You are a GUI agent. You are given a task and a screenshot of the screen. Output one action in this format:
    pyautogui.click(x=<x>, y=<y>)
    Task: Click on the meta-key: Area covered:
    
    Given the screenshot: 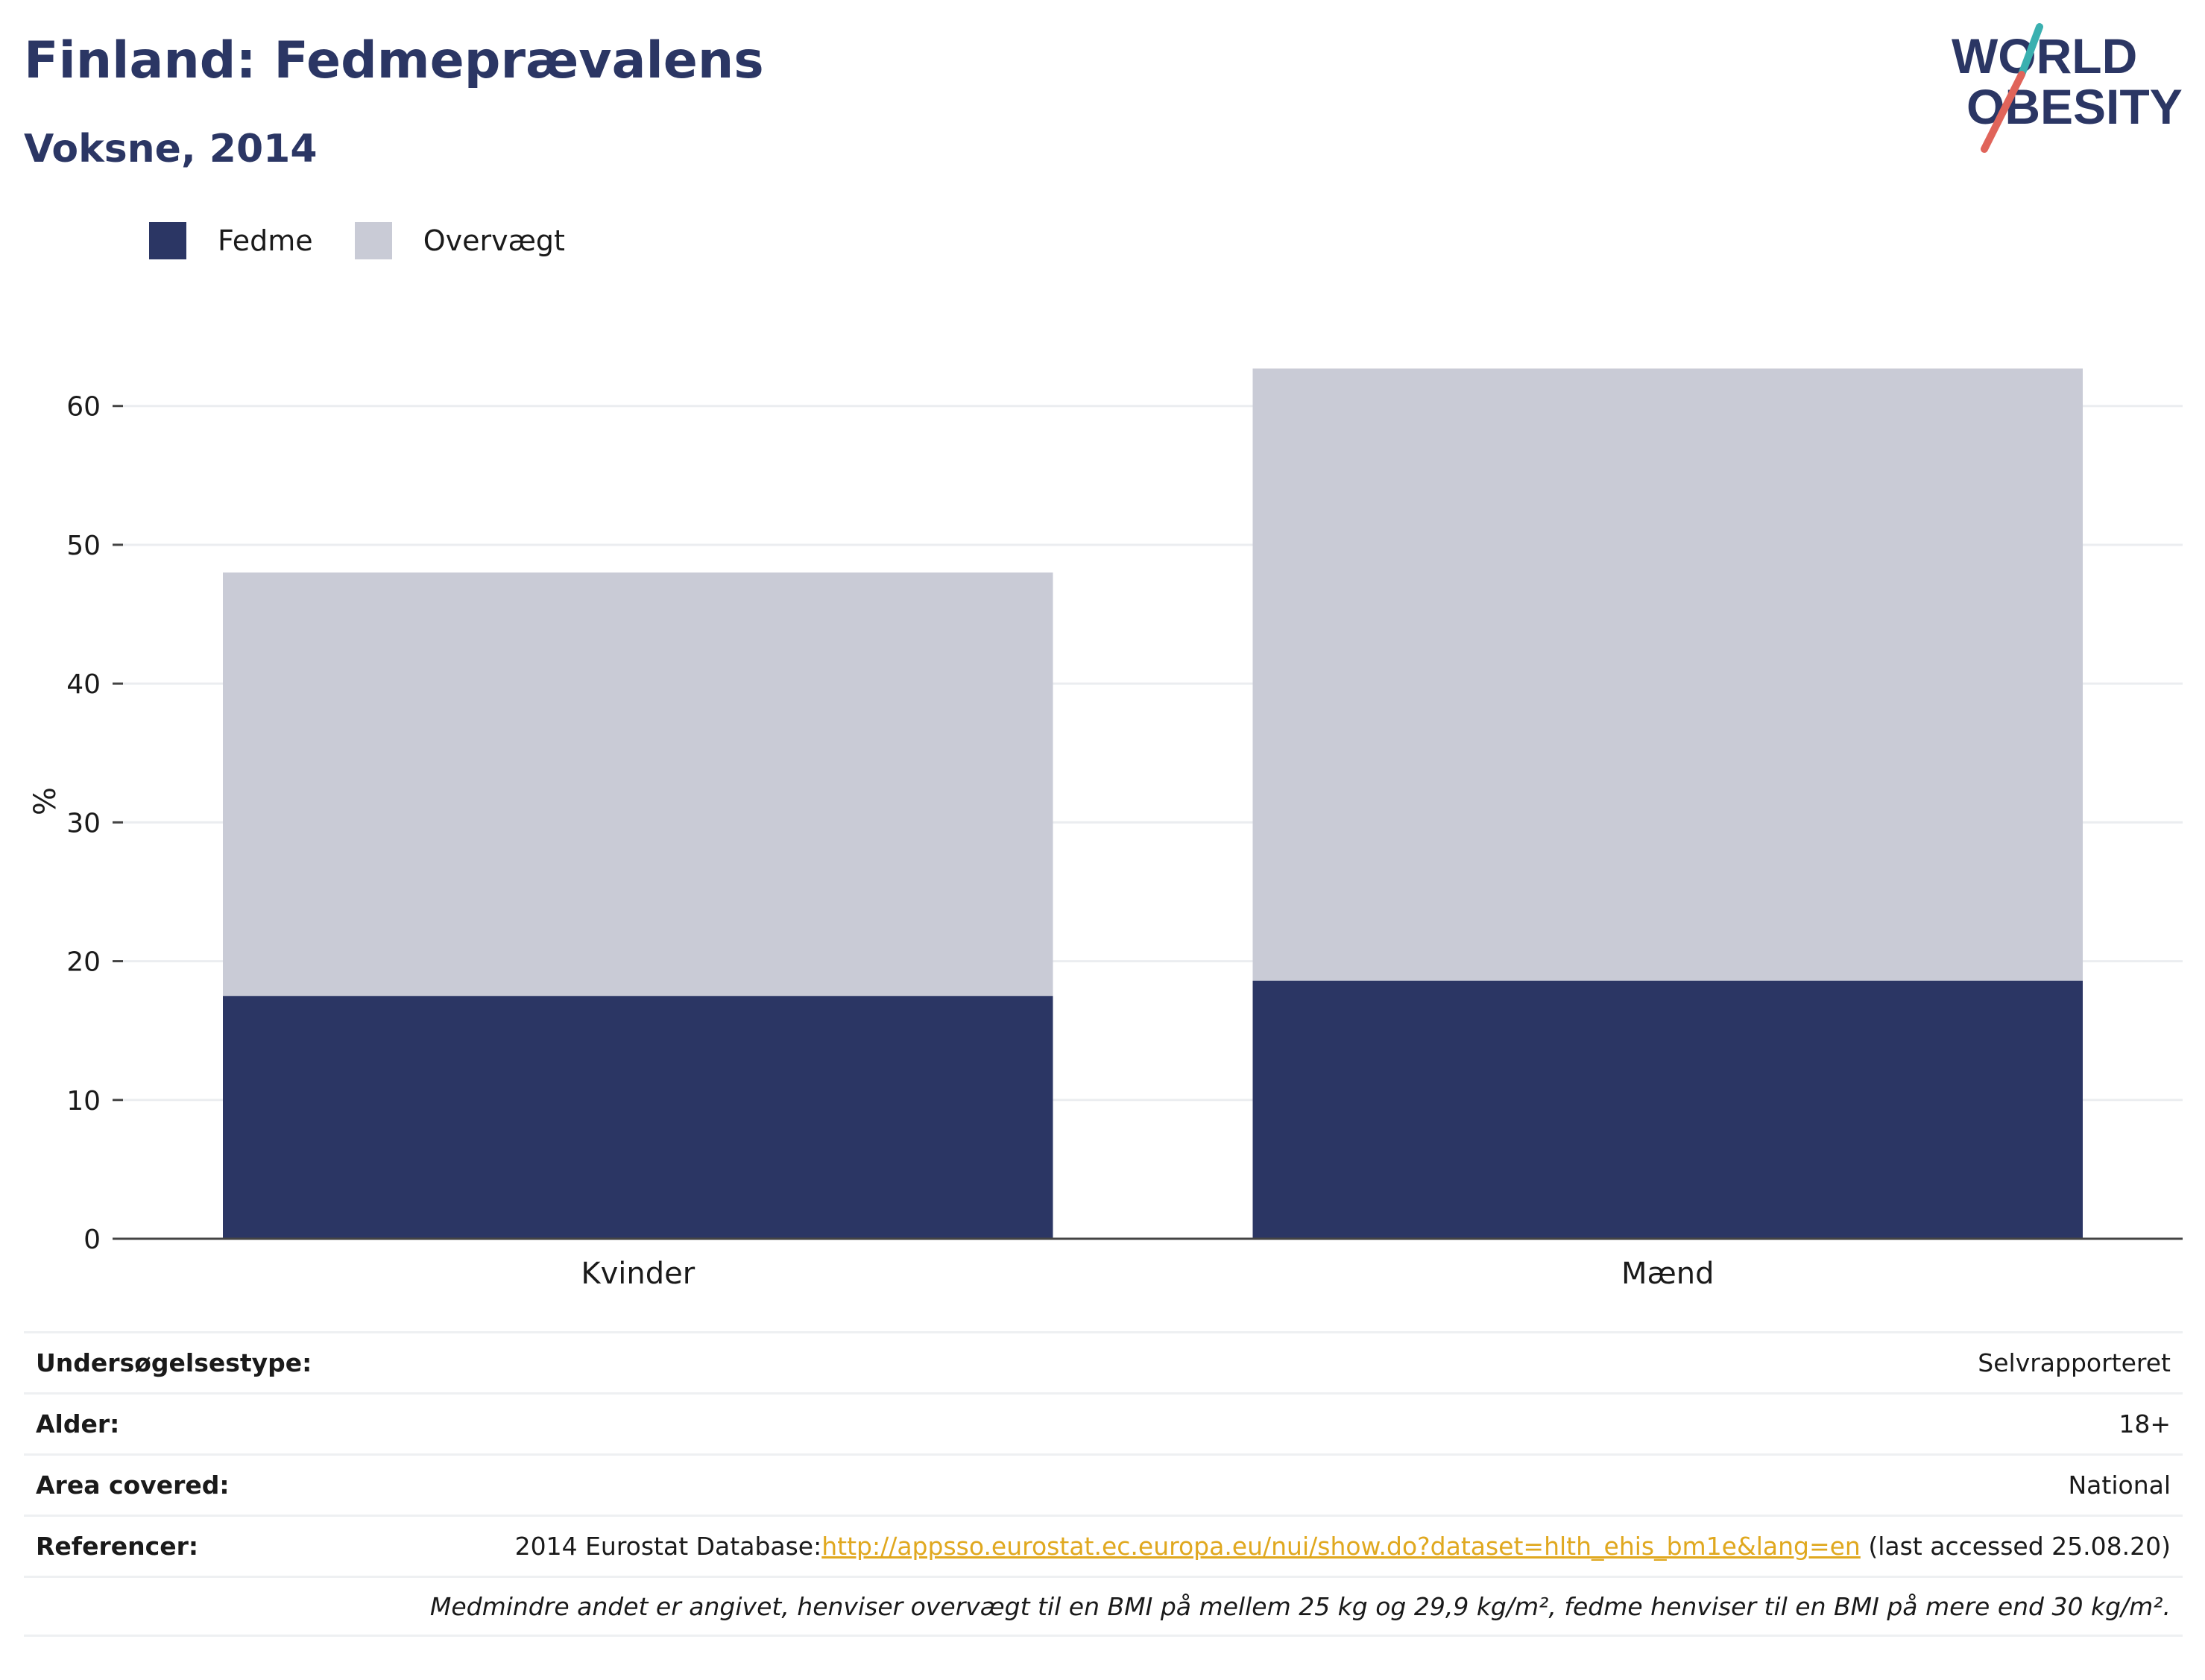 What is the action you would take?
    pyautogui.click(x=133, y=1485)
    